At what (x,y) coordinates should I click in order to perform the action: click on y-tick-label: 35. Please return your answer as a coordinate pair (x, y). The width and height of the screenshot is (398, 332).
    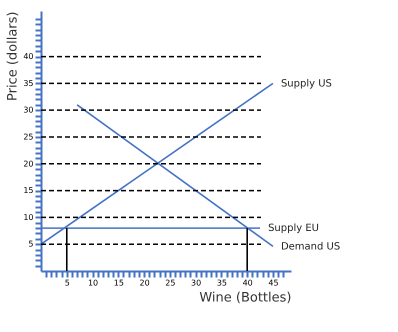
    Looking at the image, I should click on (28, 83).